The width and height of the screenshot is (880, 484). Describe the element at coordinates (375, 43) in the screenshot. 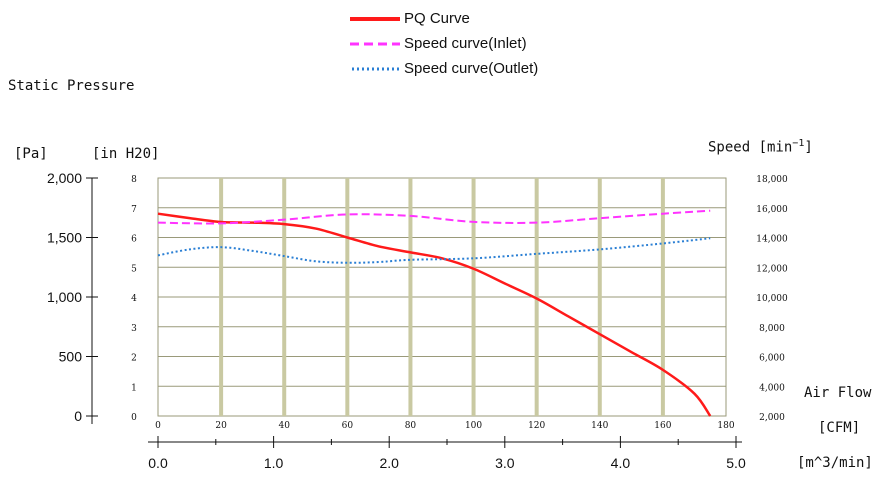

I see `legend-swatch-inlet` at that location.